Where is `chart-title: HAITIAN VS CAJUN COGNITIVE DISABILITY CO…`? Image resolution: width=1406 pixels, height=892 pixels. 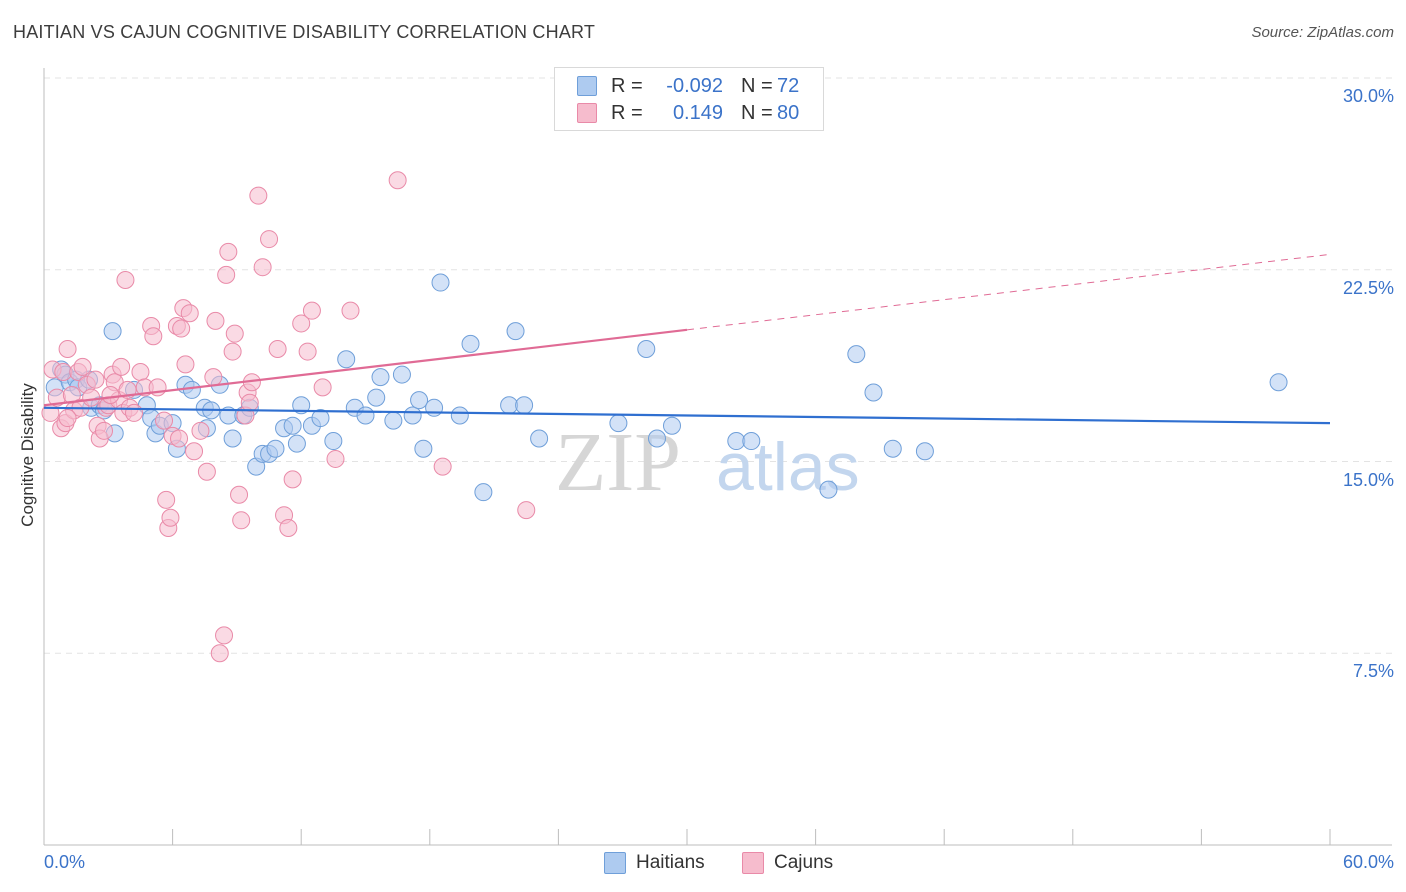
chart-title: HAITIAN VS CAJUN COGNITIVE DISABILITY CO… is located at coordinates (304, 32).